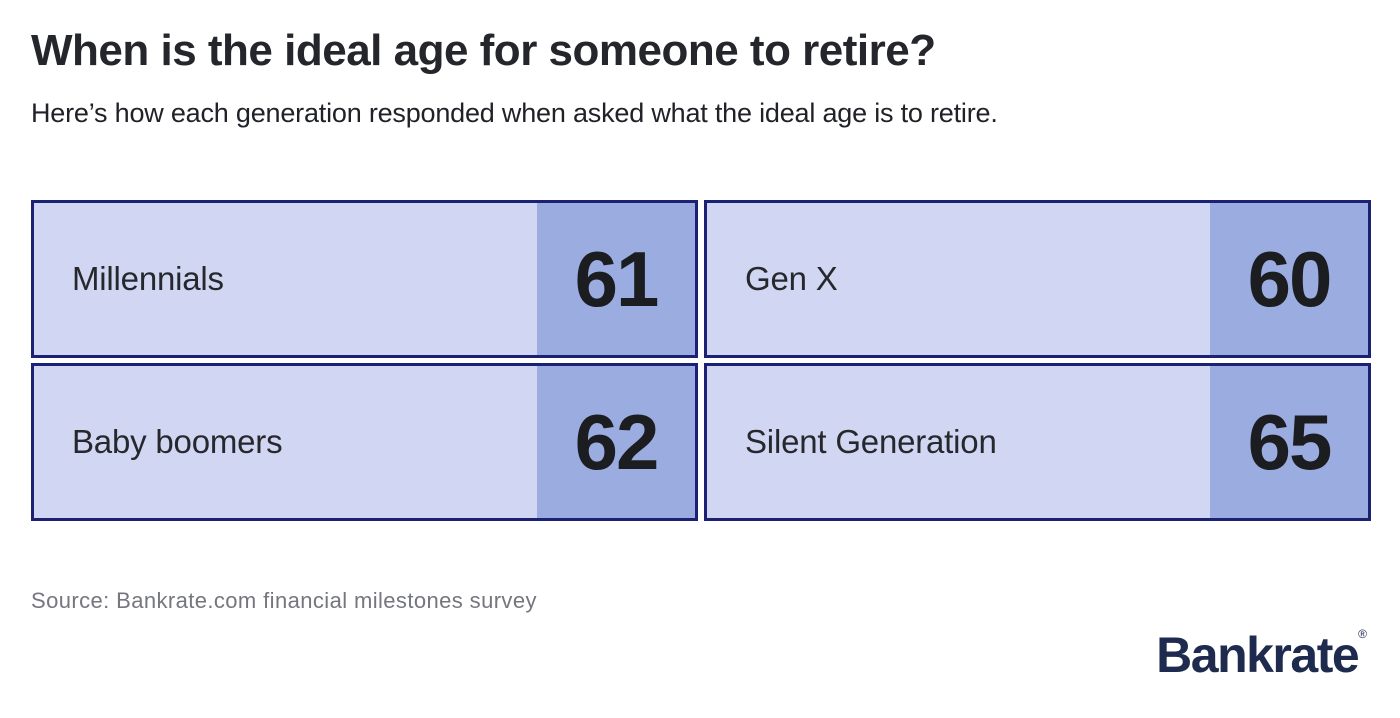  Describe the element at coordinates (364, 442) in the screenshot. I see `card-baby-boomers: Baby boomers 62` at that location.